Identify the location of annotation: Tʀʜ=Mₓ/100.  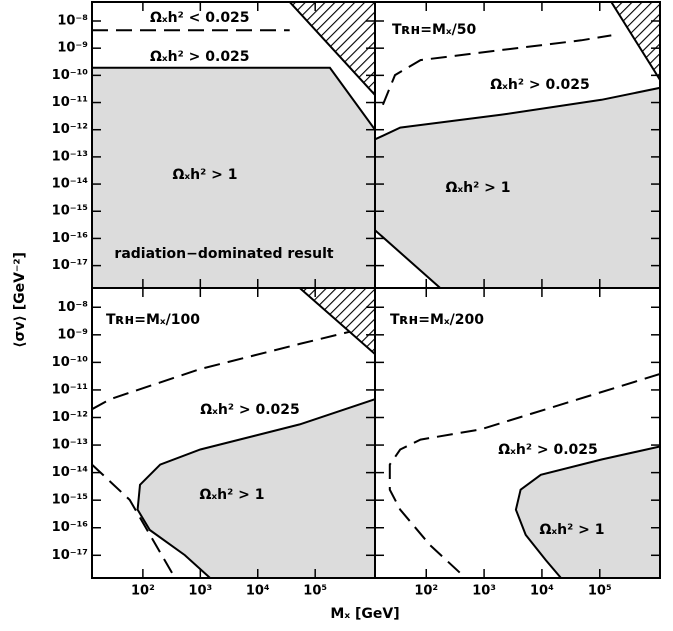
(153, 320).